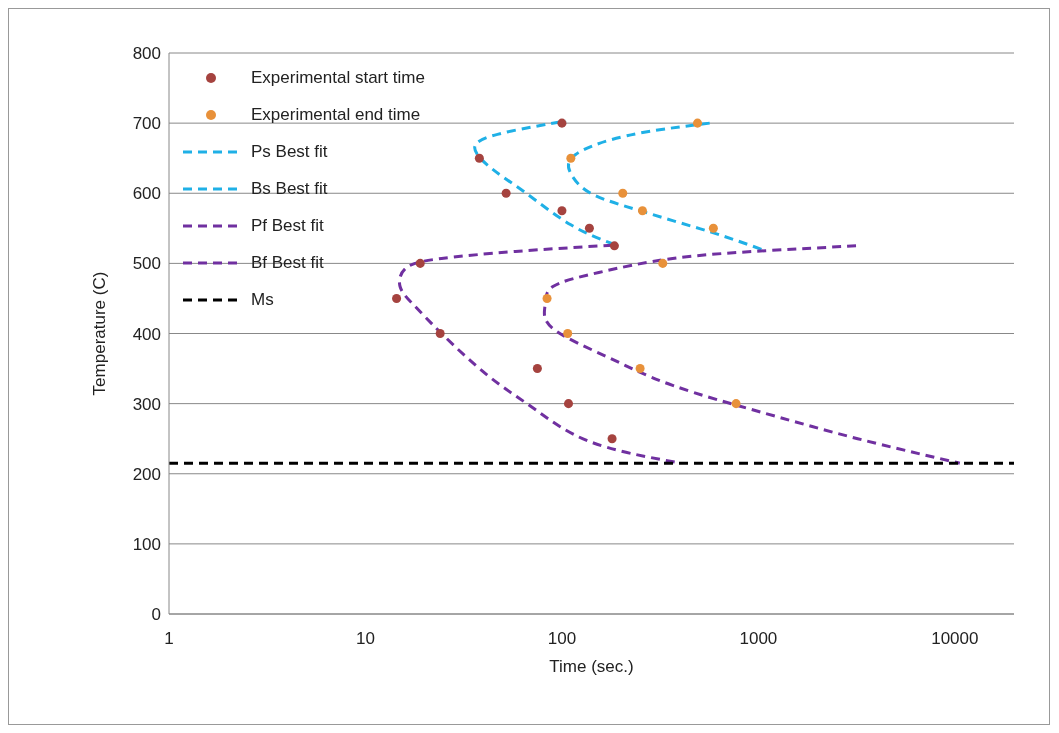  I want to click on y-tick-label: 0, so click(156, 615).